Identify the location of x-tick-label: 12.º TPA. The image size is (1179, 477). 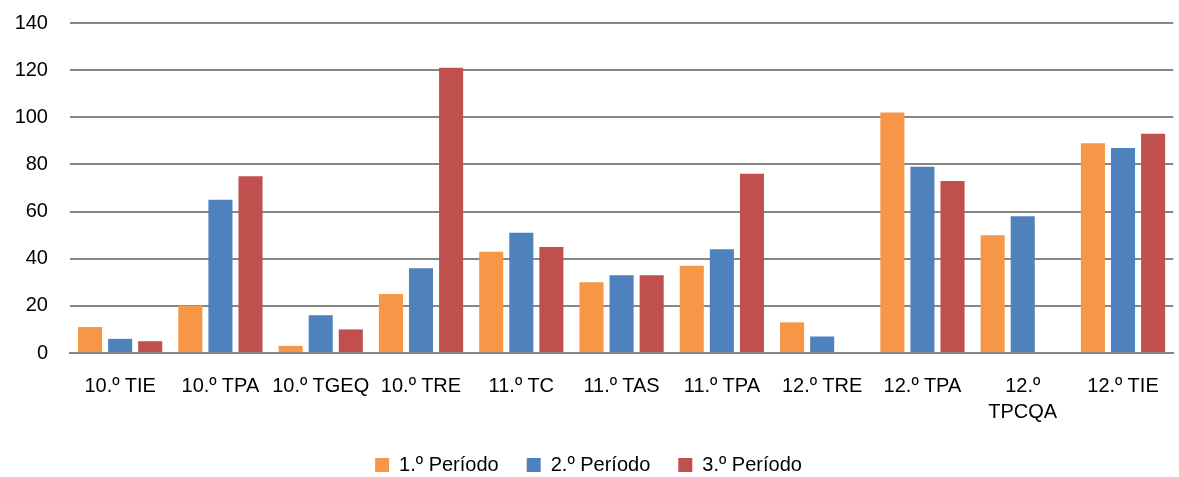
(922, 384).